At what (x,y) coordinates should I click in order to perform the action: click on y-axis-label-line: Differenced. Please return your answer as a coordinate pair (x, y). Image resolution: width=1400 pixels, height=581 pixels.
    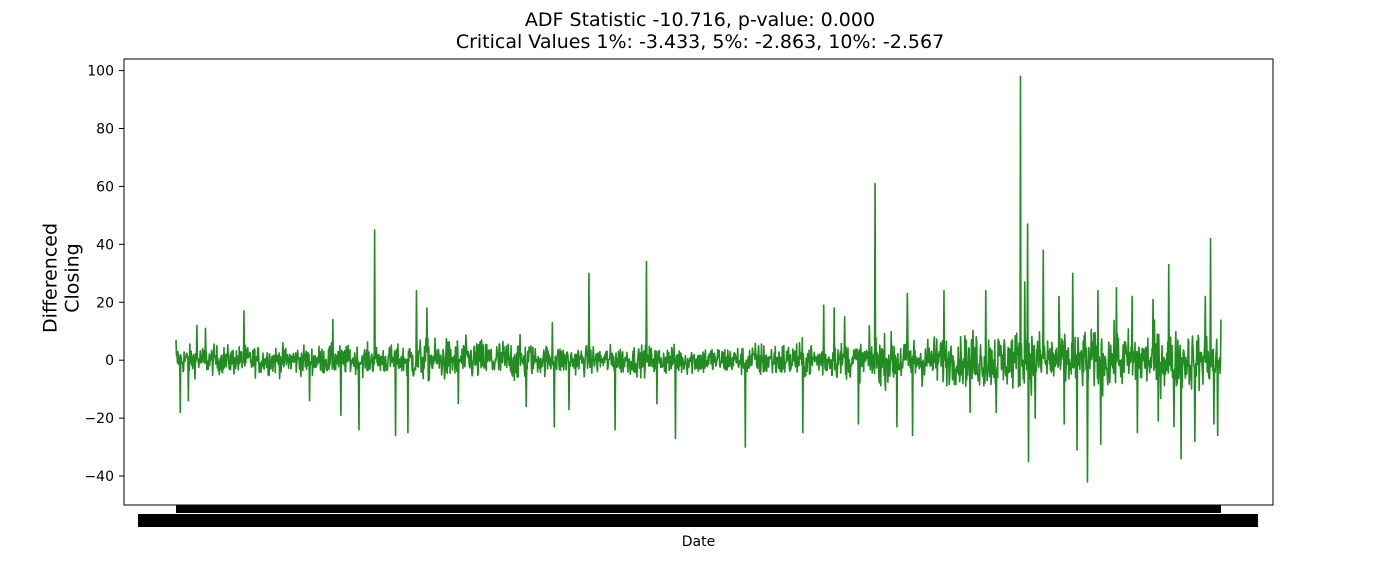
    Looking at the image, I should click on (51, 278).